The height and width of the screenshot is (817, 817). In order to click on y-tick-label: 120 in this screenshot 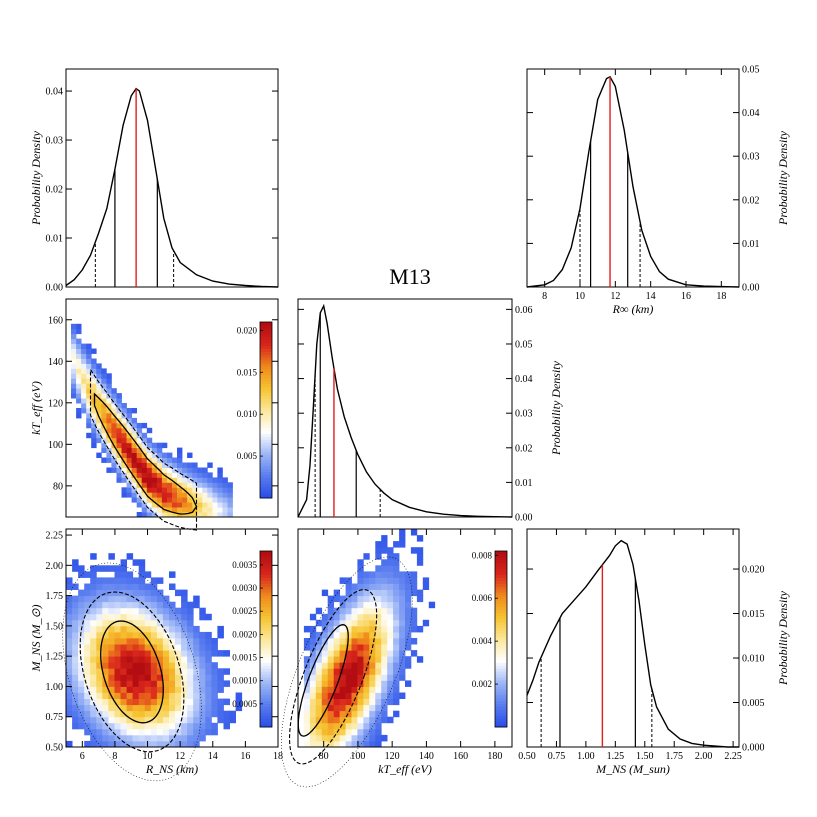, I will do `click(55, 403)`.